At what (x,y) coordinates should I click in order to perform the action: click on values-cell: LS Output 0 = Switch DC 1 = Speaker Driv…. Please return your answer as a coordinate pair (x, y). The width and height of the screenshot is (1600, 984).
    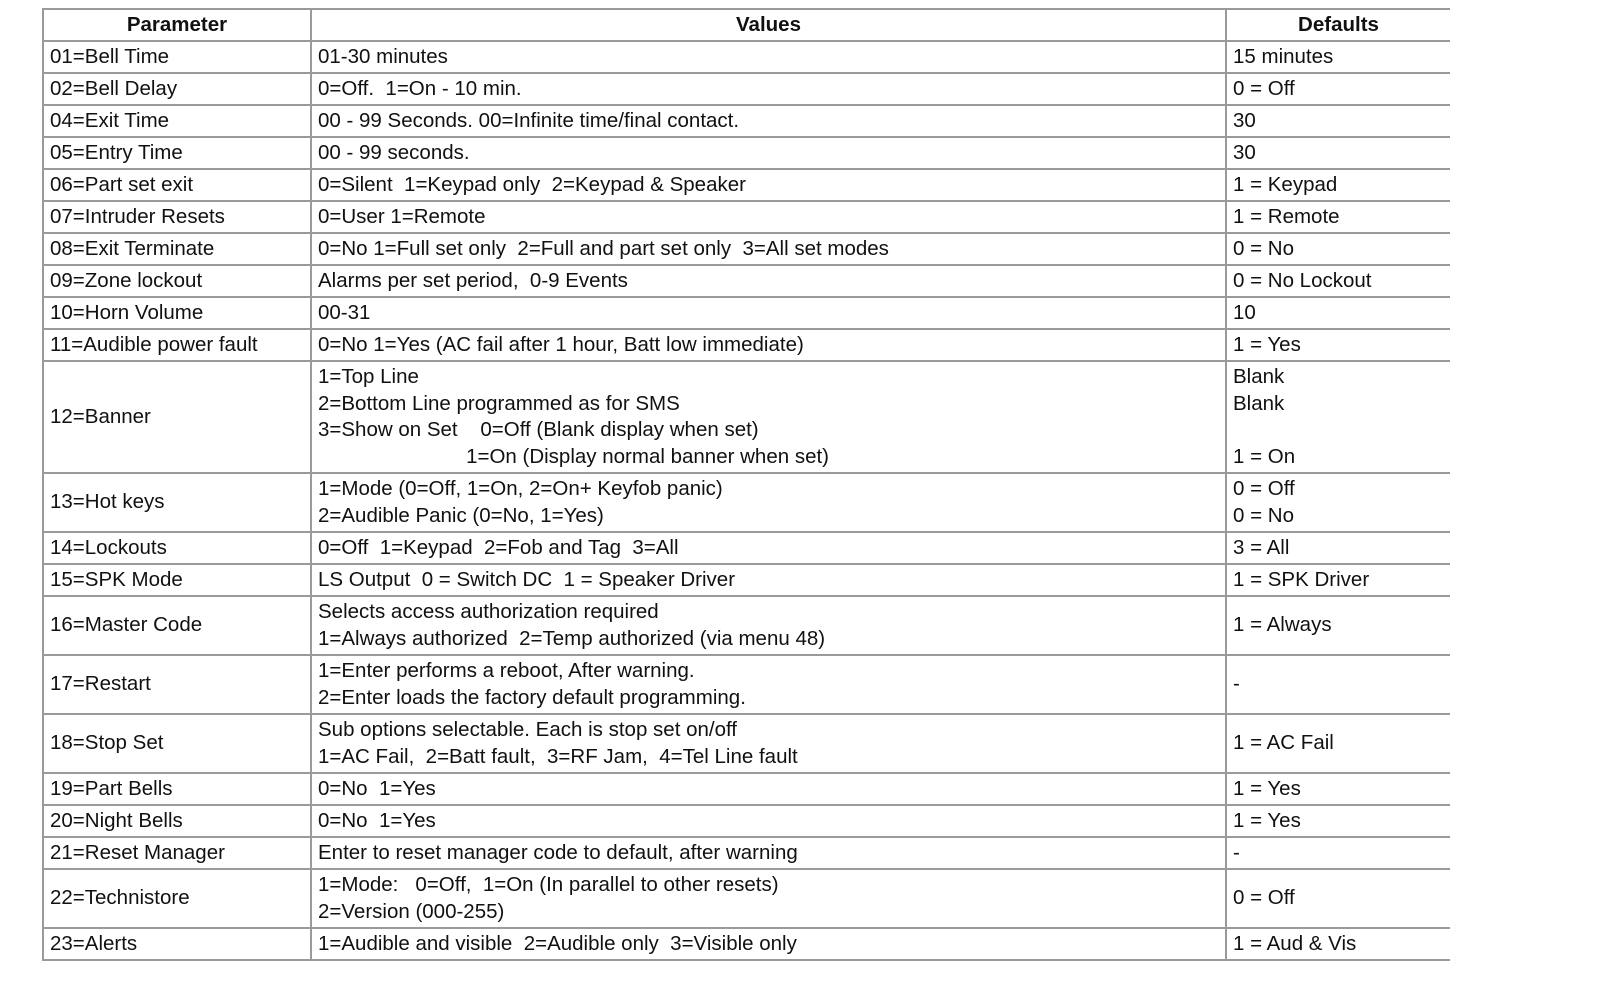
    Looking at the image, I should click on (768, 580).